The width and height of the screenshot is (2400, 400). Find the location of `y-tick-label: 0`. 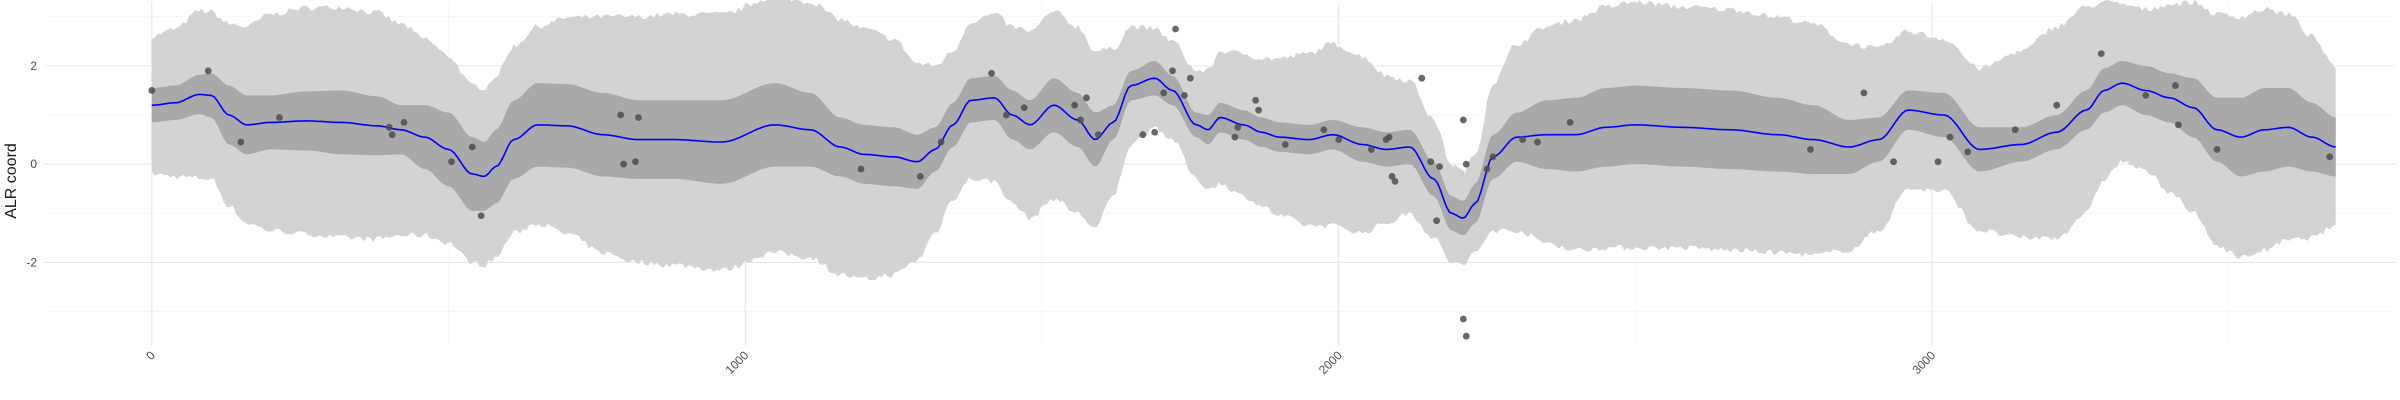

y-tick-label: 0 is located at coordinates (33, 164).